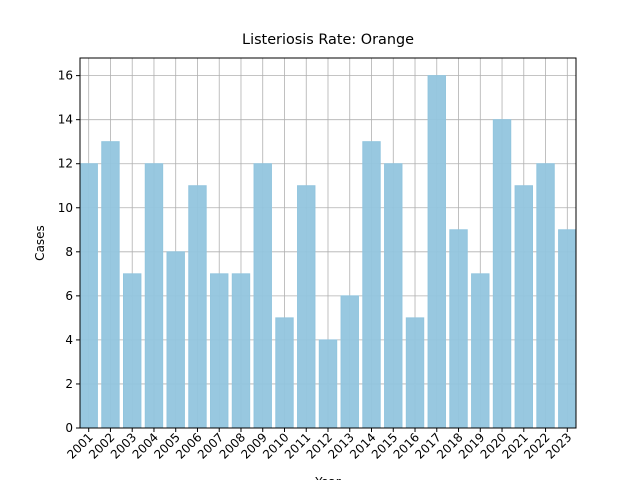  Describe the element at coordinates (327, 477) in the screenshot. I see `x-axis-label: Year` at that location.